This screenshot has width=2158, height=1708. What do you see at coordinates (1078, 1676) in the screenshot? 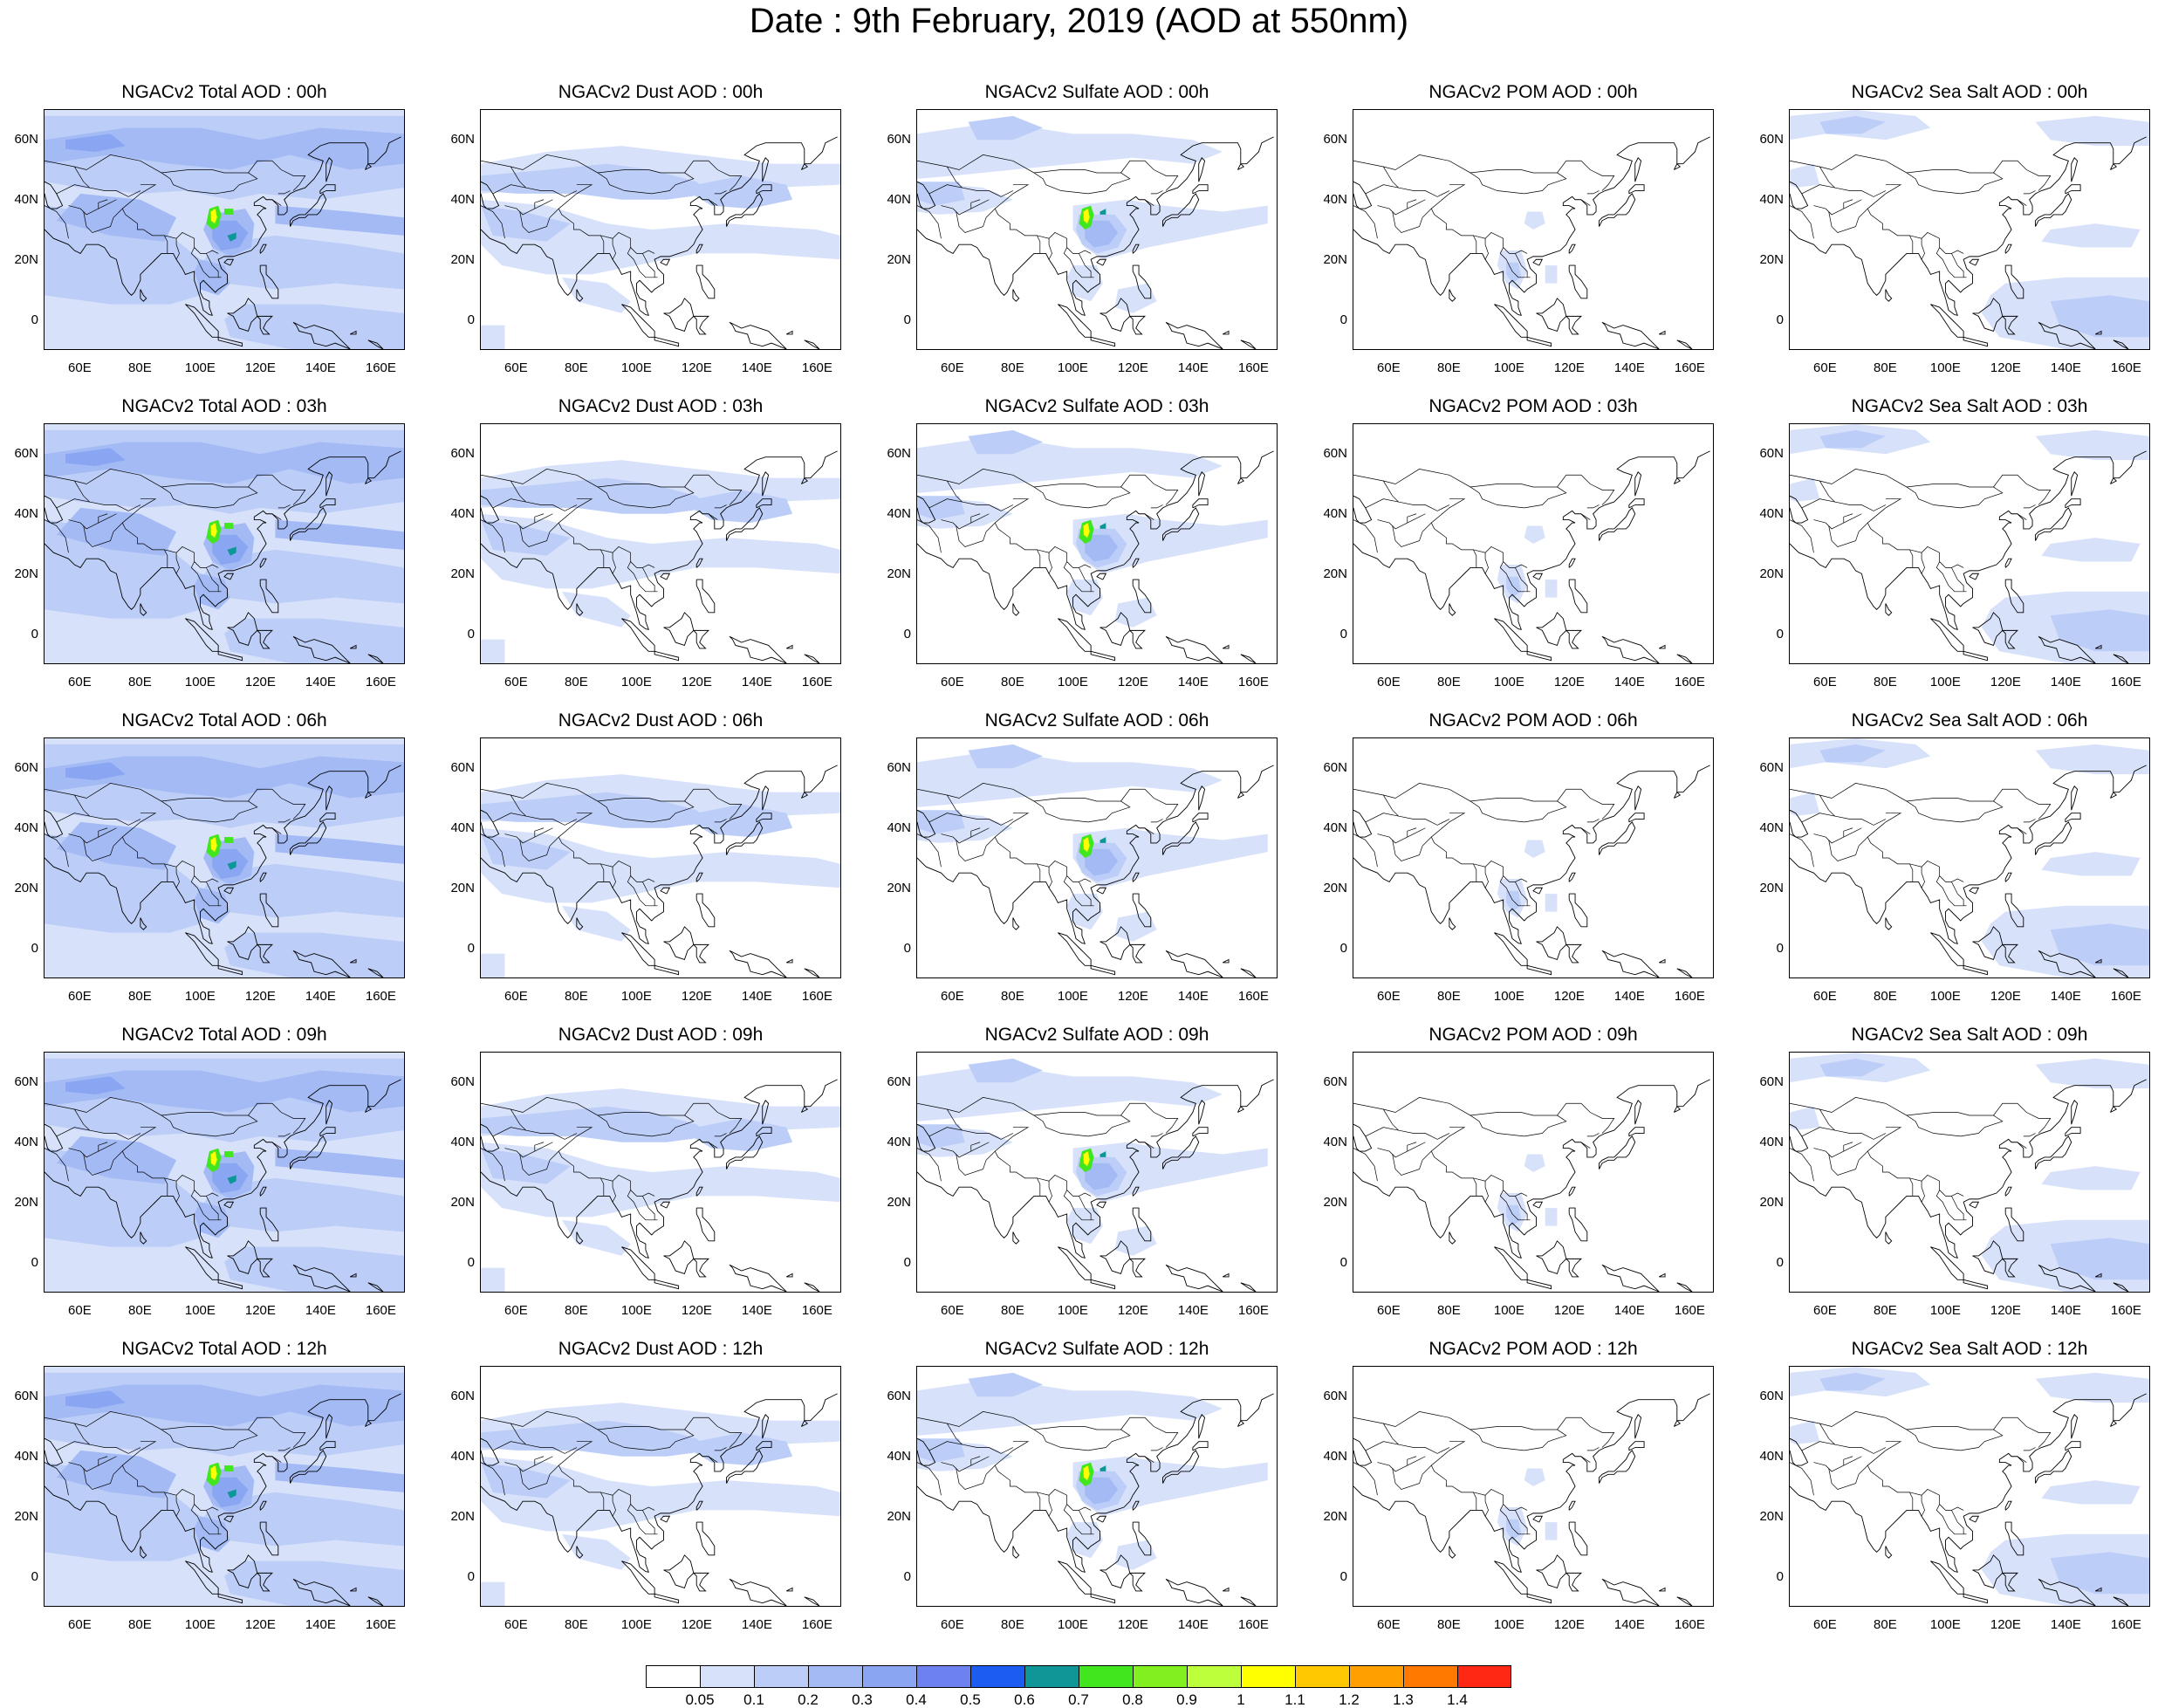
I see `colorbar` at bounding box center [1078, 1676].